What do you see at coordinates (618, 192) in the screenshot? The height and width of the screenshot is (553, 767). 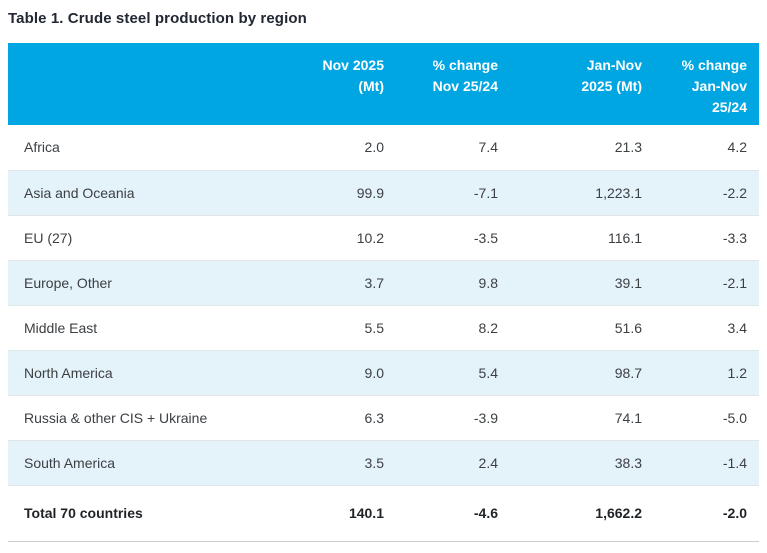 I see `value-cell: 1,223.1` at bounding box center [618, 192].